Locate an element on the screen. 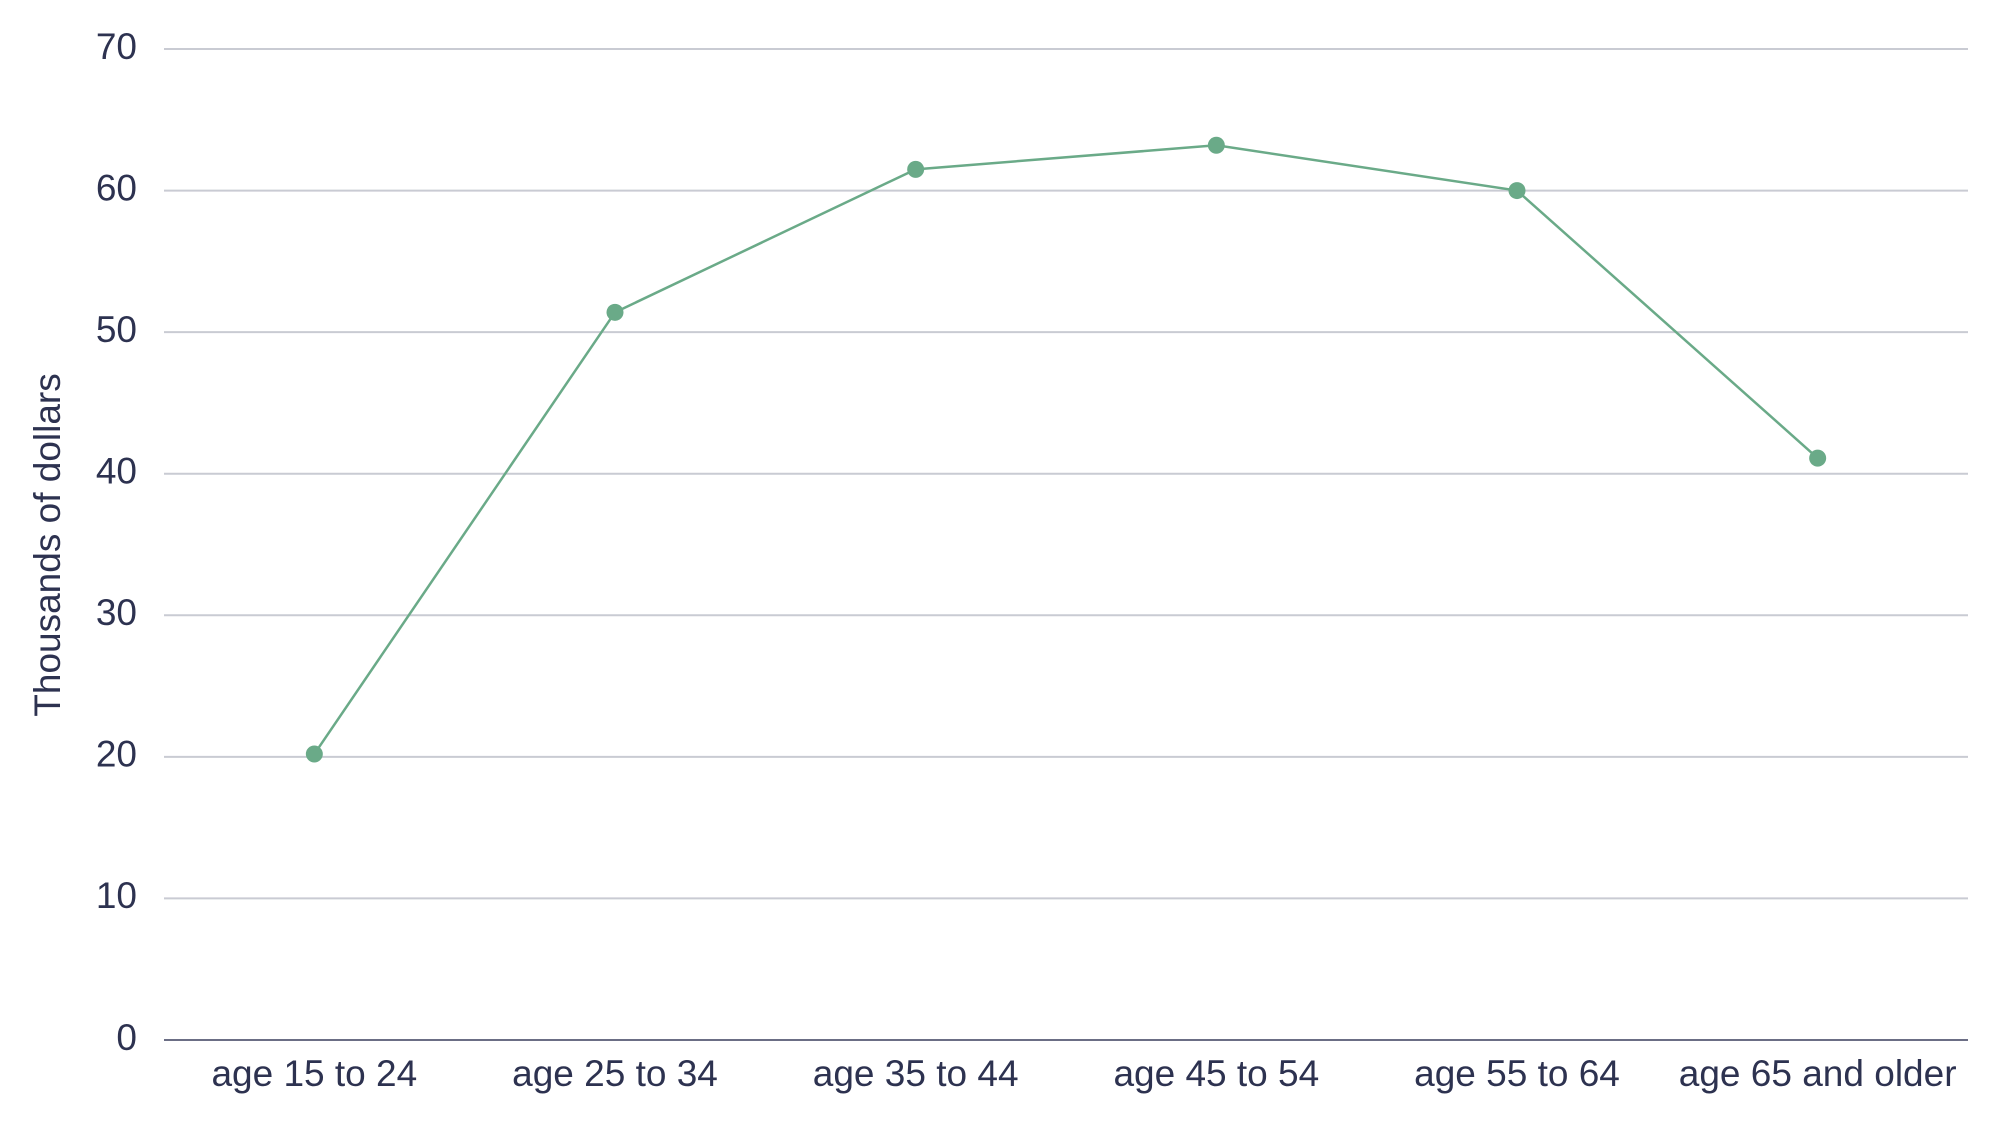 Image resolution: width=2000 pixels, height=1124 pixels. x-tick-label: age 45 to 54 is located at coordinates (1216, 1073).